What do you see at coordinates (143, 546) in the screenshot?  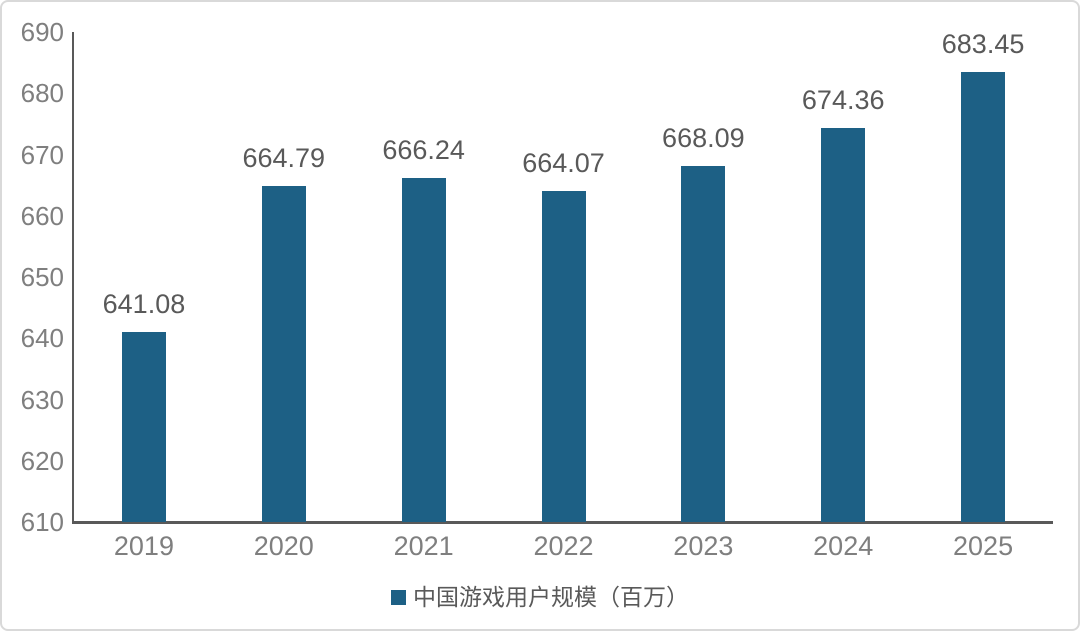 I see `x-axis-label: 2019` at bounding box center [143, 546].